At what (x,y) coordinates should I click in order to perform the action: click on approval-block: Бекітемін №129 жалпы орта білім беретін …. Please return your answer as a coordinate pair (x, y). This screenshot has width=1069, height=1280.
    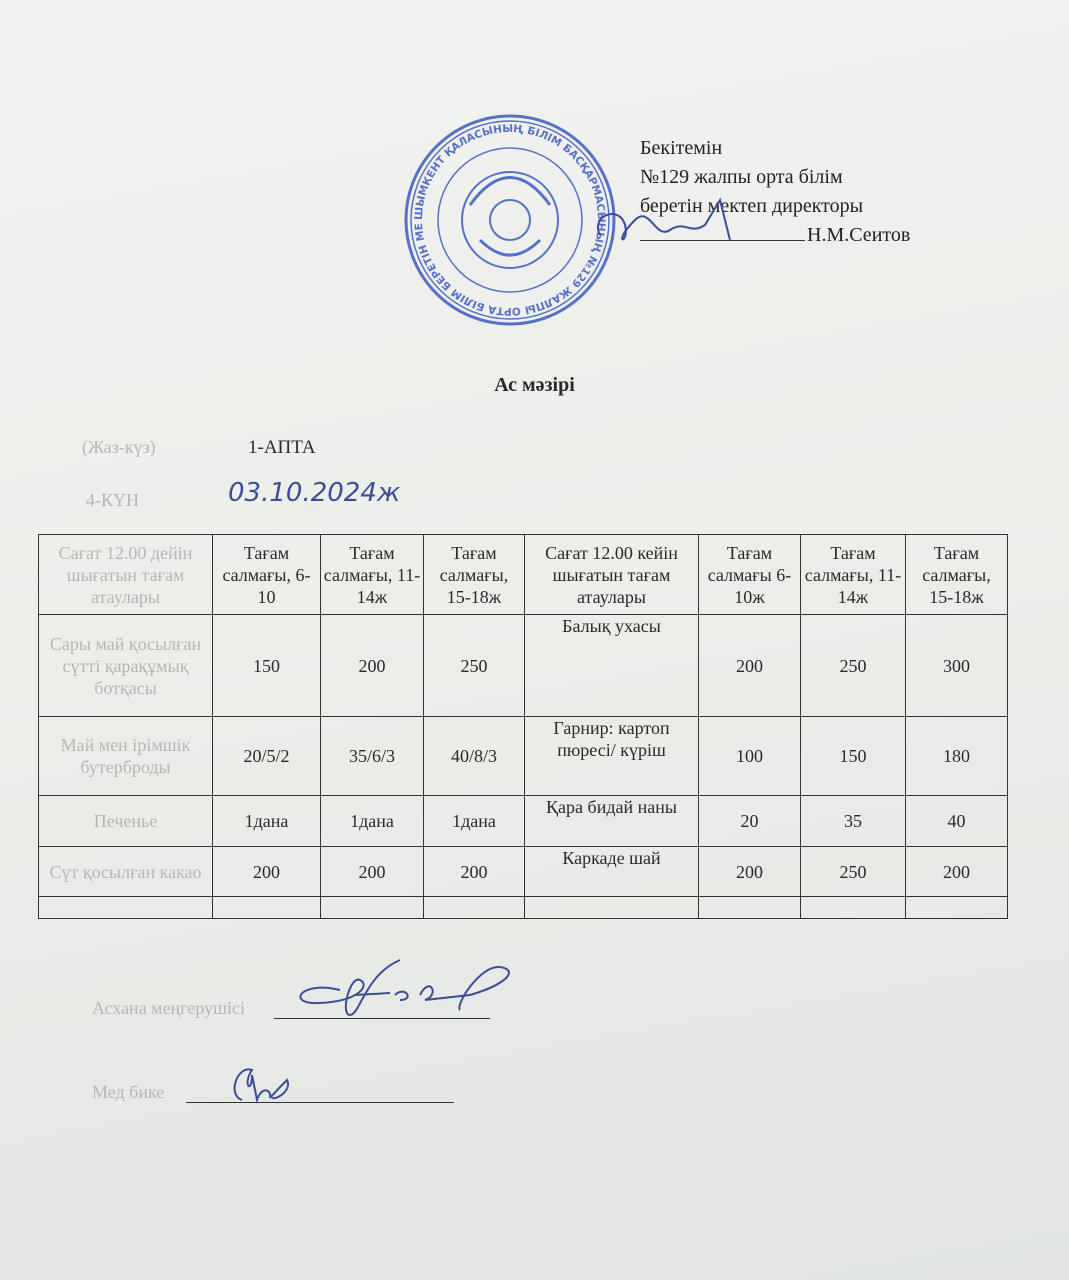
    Looking at the image, I should click on (775, 192).